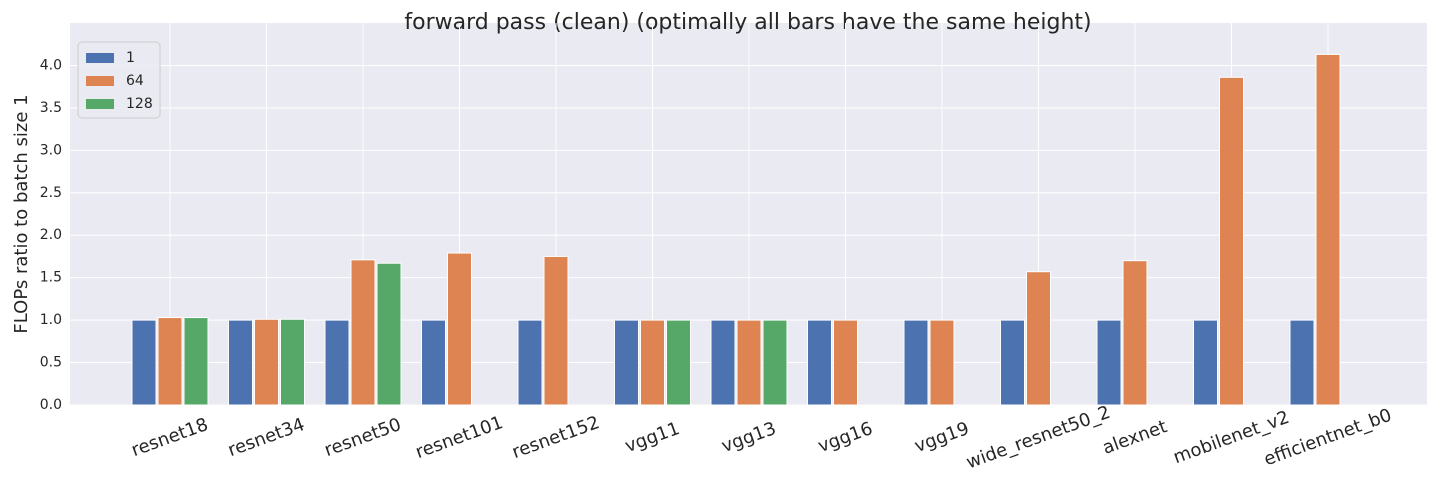  Describe the element at coordinates (51, 193) in the screenshot. I see `y-tick-label: 2.5` at that location.